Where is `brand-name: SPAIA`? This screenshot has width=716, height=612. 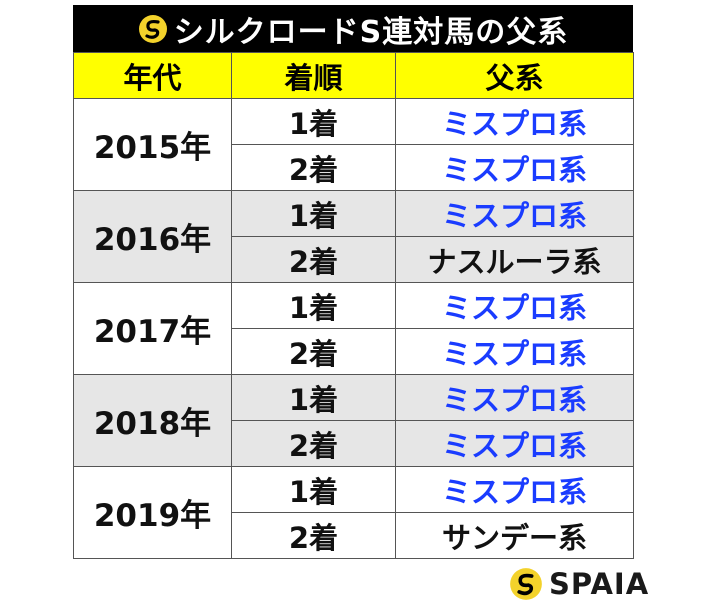 brand-name: SPAIA is located at coordinates (599, 584).